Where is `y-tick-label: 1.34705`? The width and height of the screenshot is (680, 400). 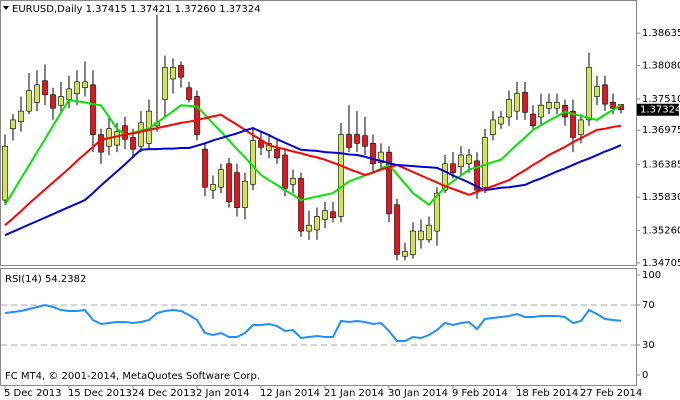 y-tick-label: 1.34705 is located at coordinates (661, 263).